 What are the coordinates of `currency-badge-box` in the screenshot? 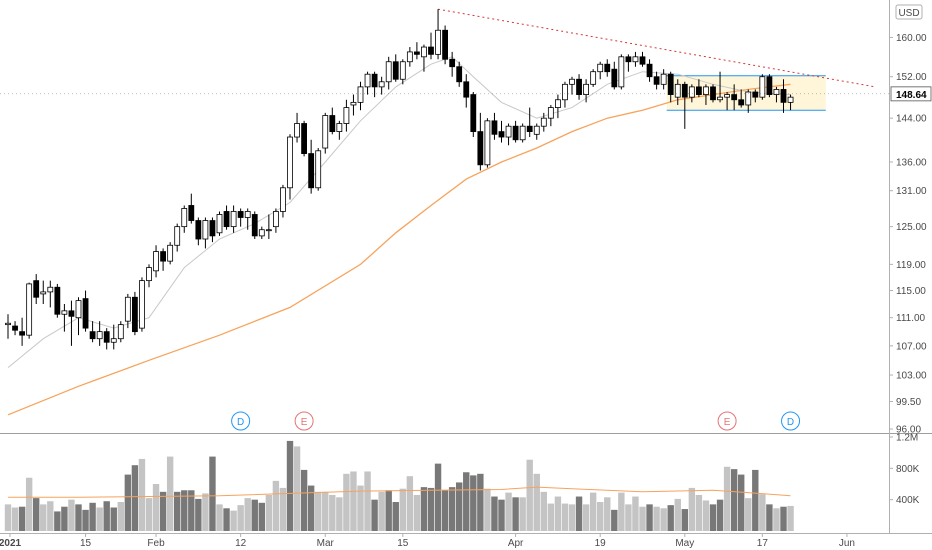 It's located at (909, 12).